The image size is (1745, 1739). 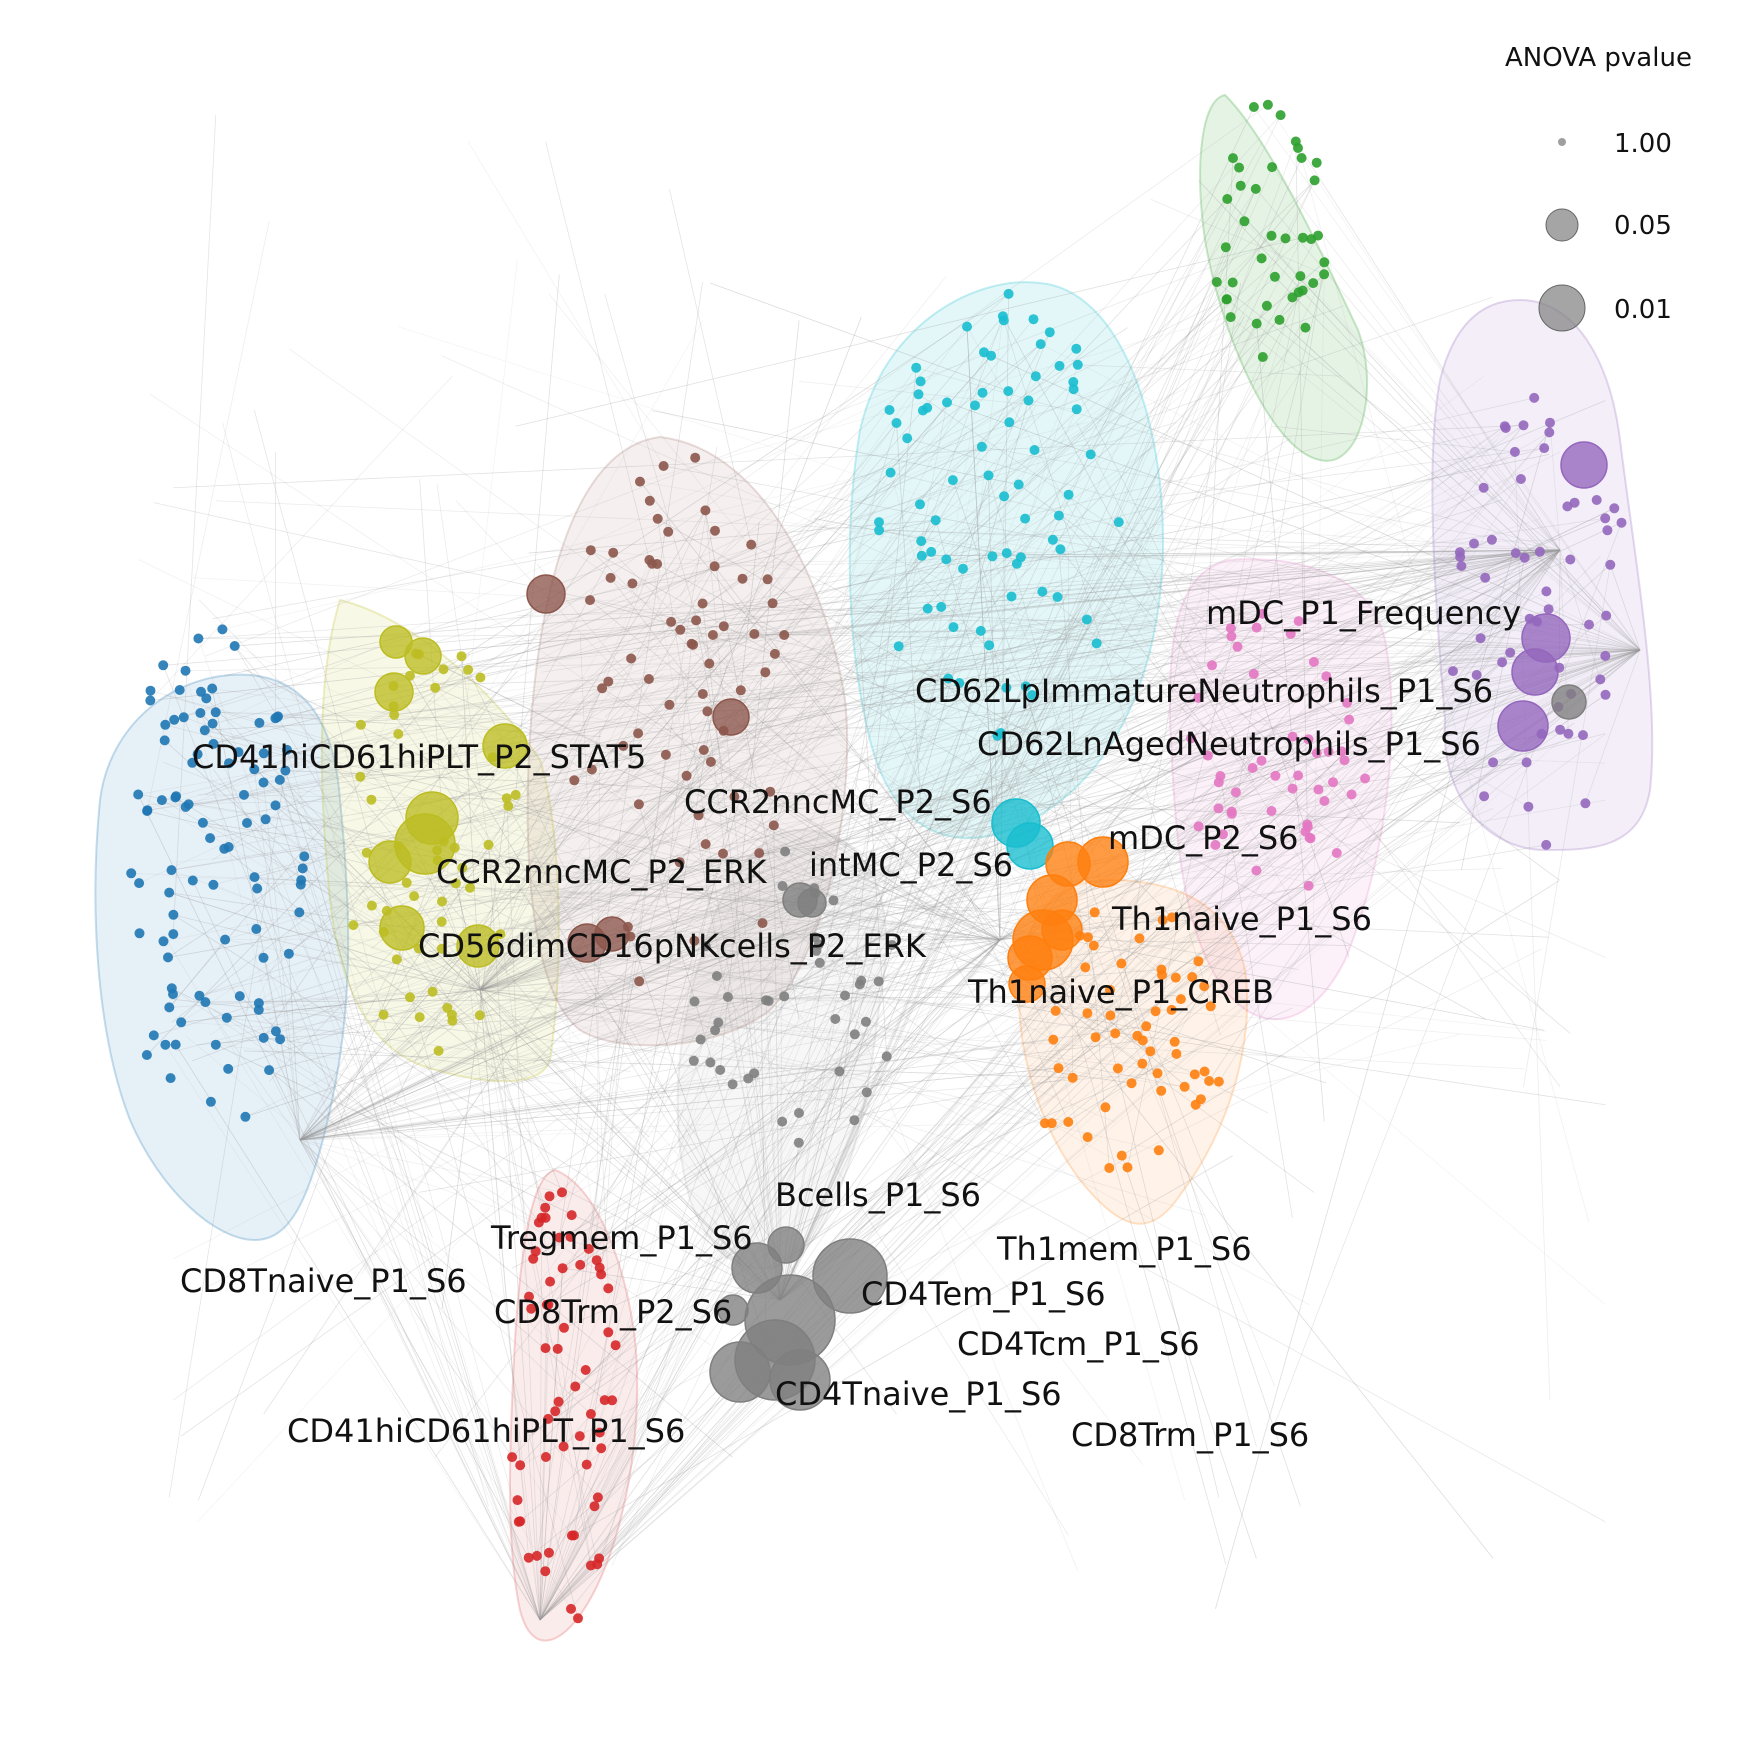 What do you see at coordinates (1643, 144) in the screenshot?
I see `legend-label-1: 1.00` at bounding box center [1643, 144].